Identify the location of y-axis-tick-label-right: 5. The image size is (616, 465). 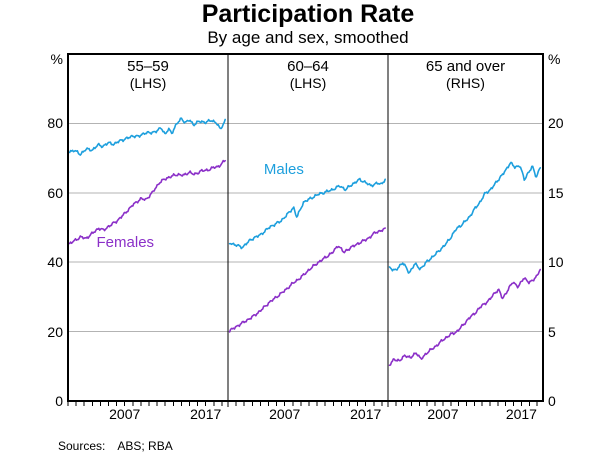
(552, 331).